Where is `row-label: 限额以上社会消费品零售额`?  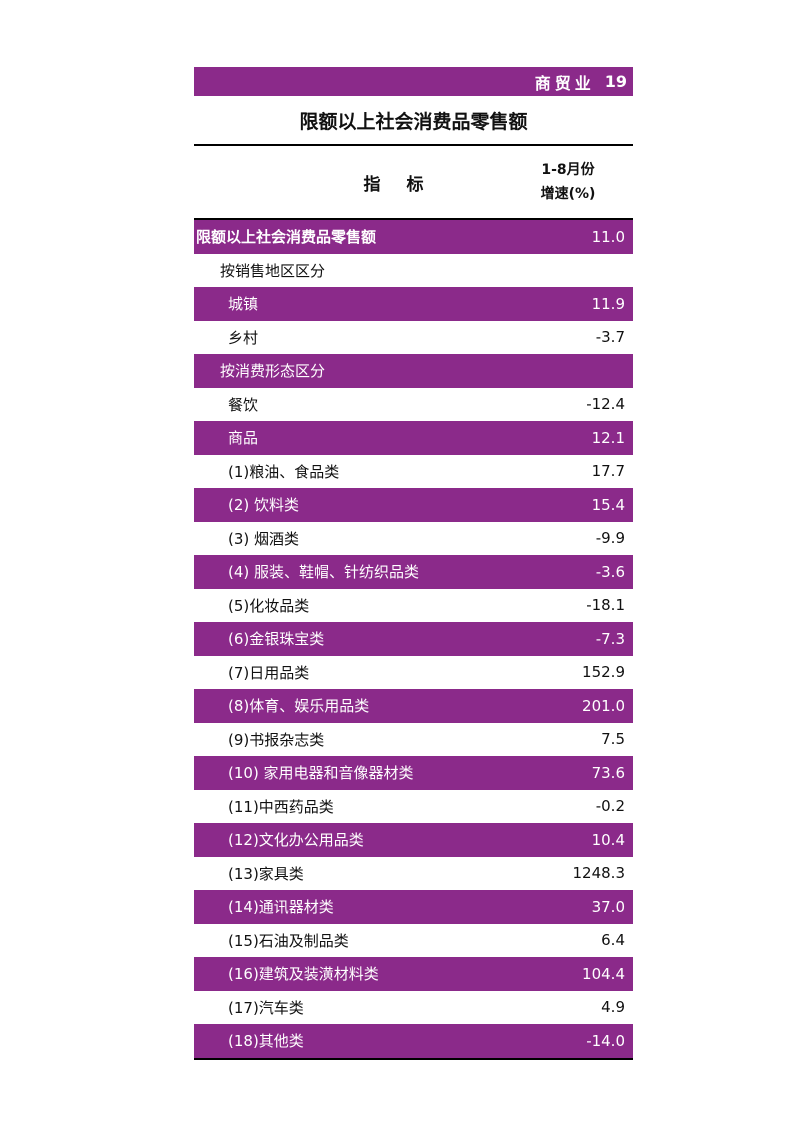
row-label: 限额以上社会消费品零售额 is located at coordinates (286, 237).